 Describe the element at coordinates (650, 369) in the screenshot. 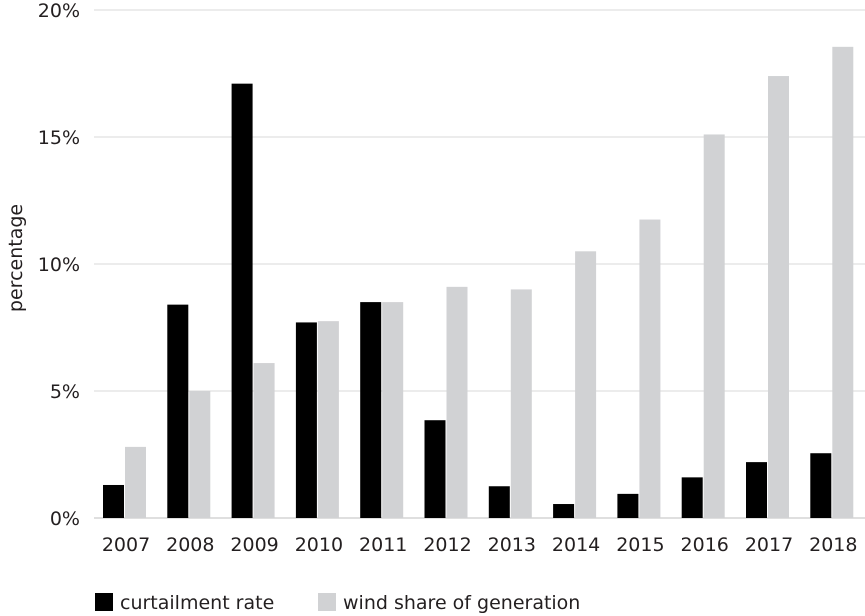

I see `bar-wind-share-2015` at that location.